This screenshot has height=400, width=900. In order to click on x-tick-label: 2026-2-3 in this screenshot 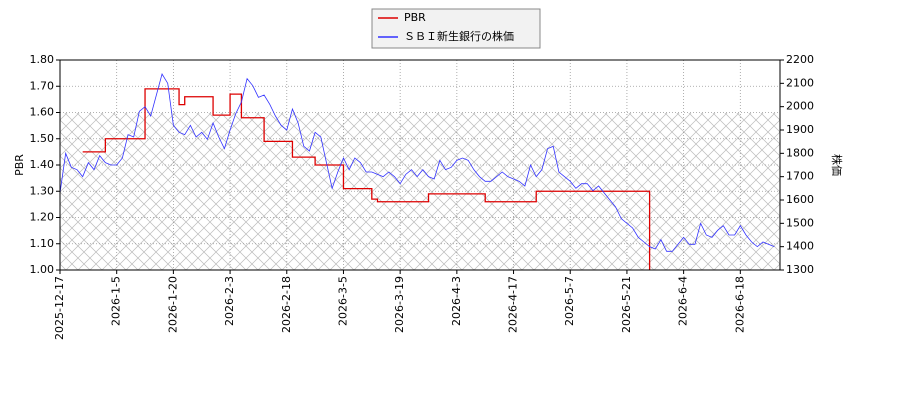, I will do `click(229, 301)`.